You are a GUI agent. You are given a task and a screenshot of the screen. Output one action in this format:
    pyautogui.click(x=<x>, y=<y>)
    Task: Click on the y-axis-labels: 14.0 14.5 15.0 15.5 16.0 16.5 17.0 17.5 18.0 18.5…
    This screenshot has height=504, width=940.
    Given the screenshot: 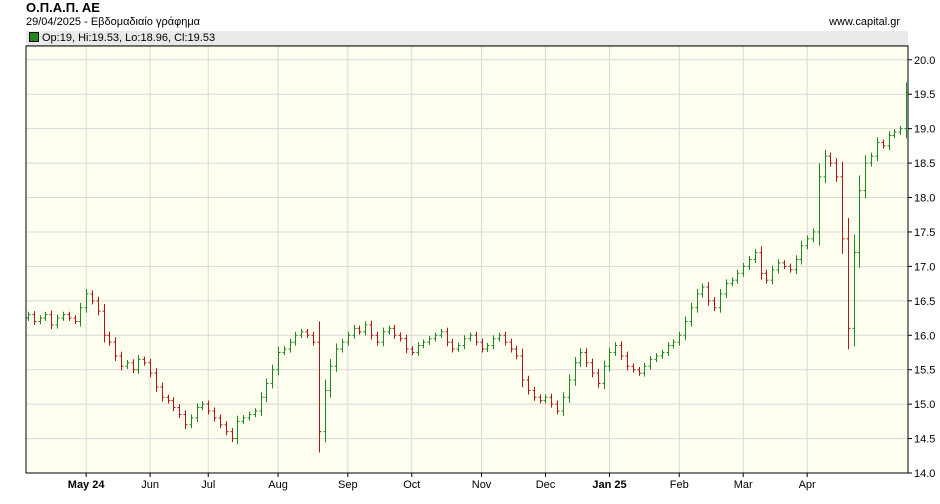 What is the action you would take?
    pyautogui.click(x=921, y=267)
    